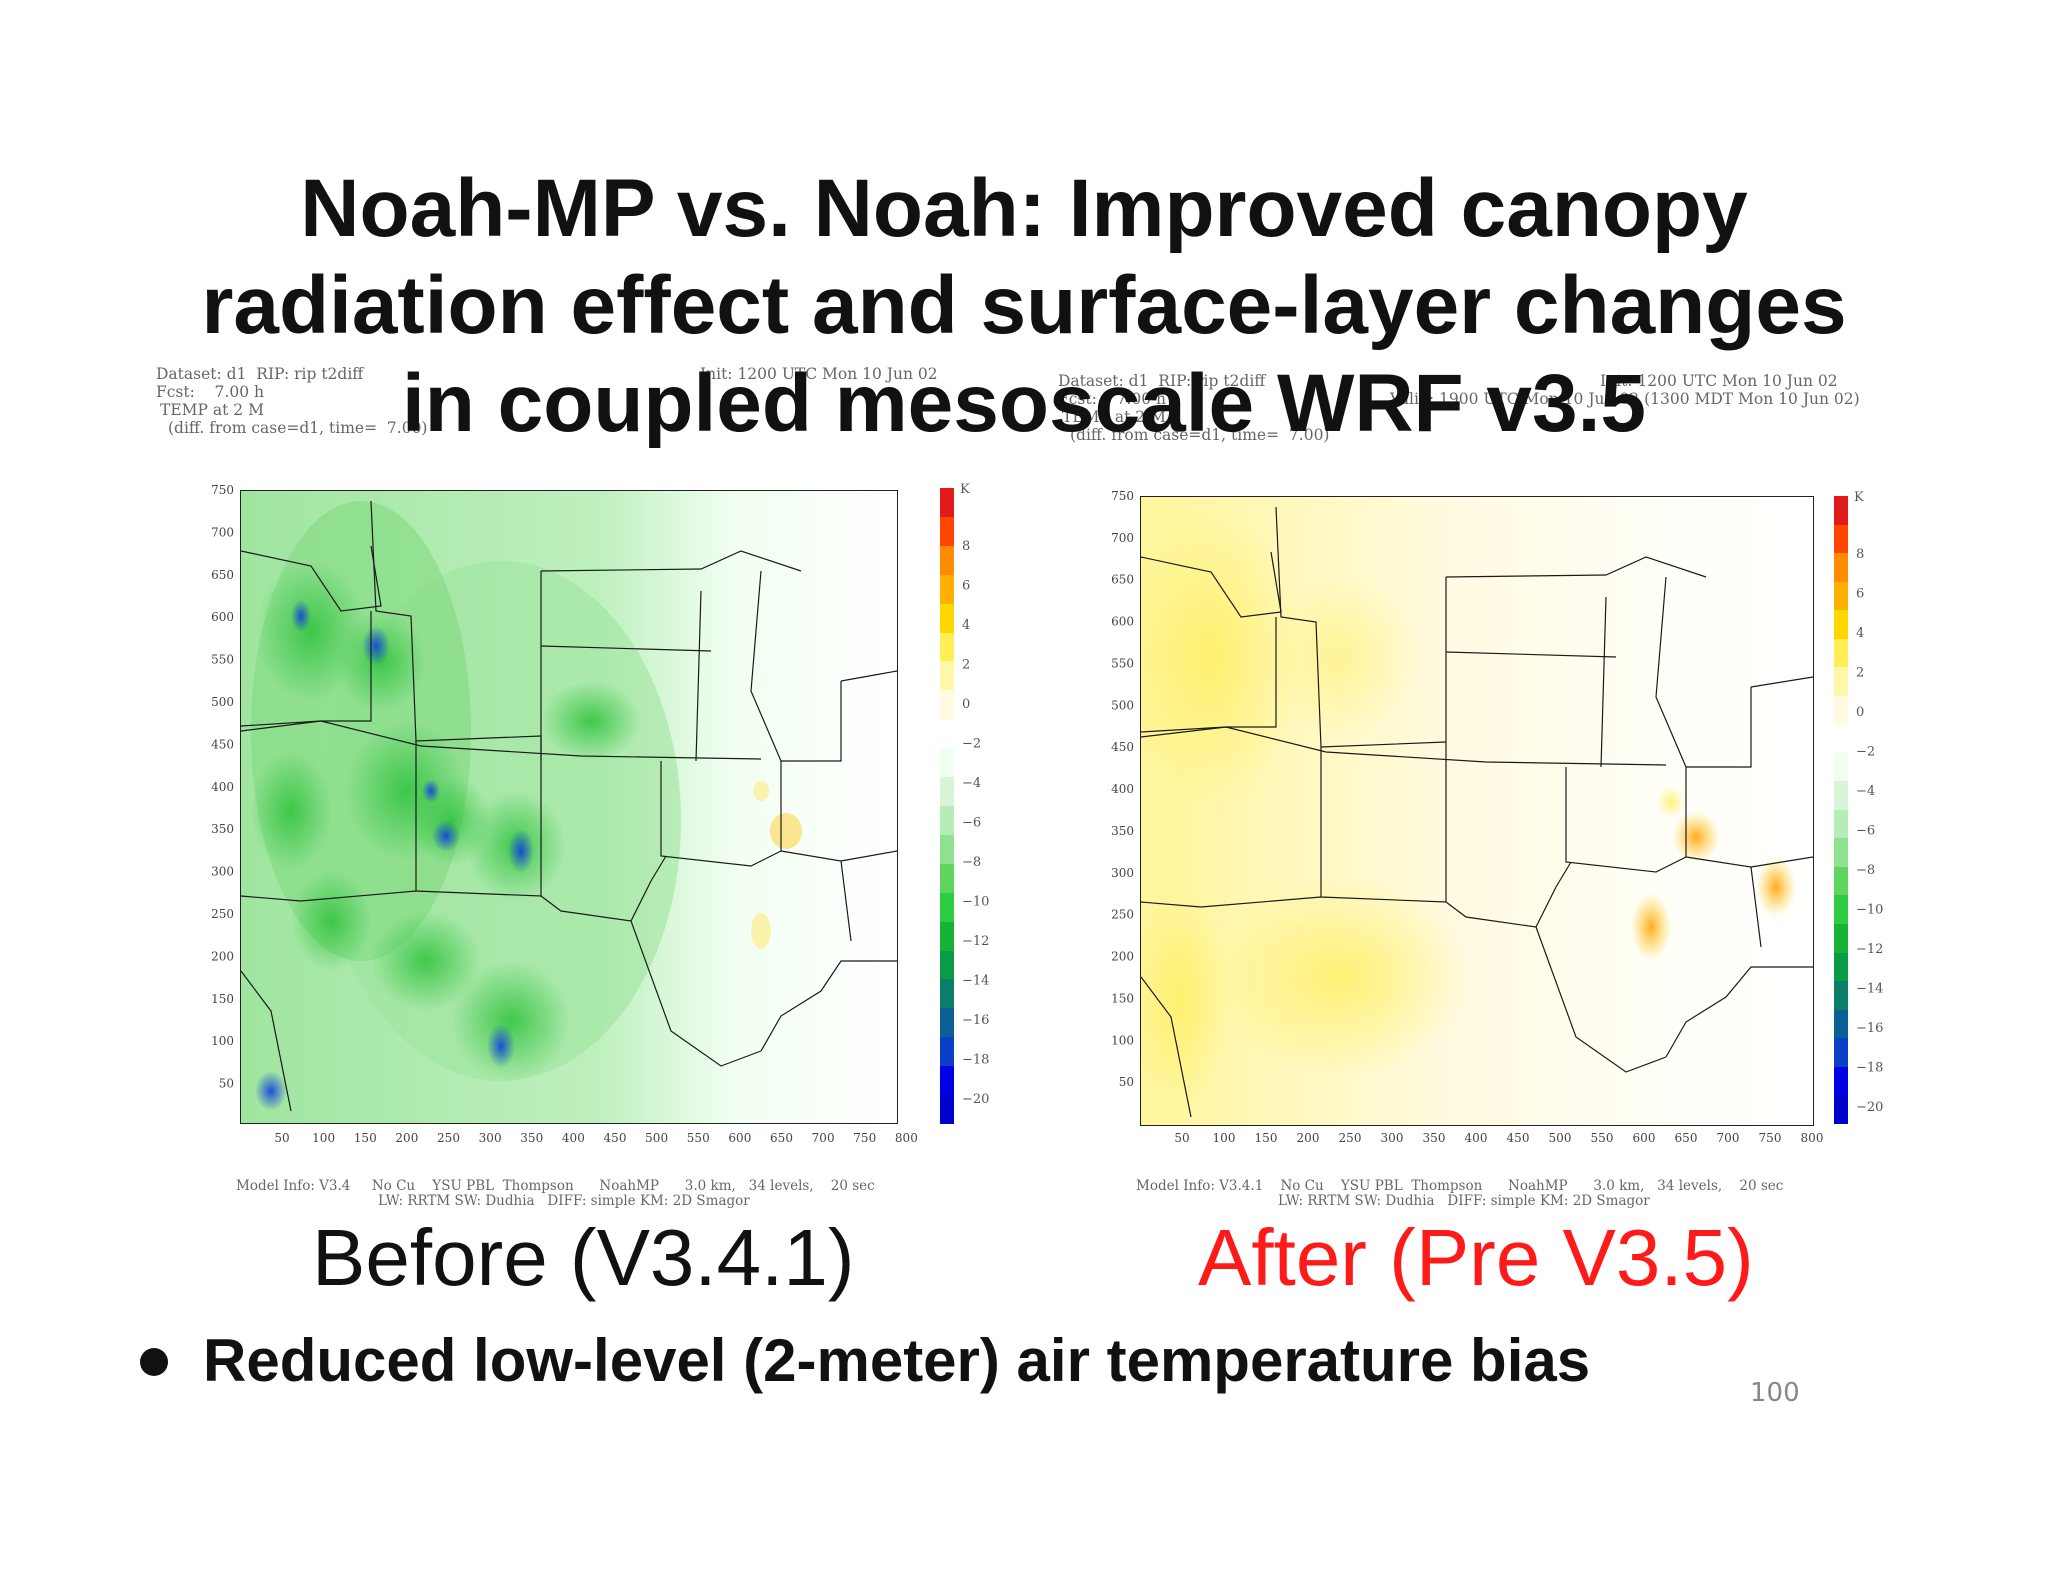 The width and height of the screenshot is (2048, 1582). What do you see at coordinates (975, 941) in the screenshot?
I see `colorbar-label: −12` at bounding box center [975, 941].